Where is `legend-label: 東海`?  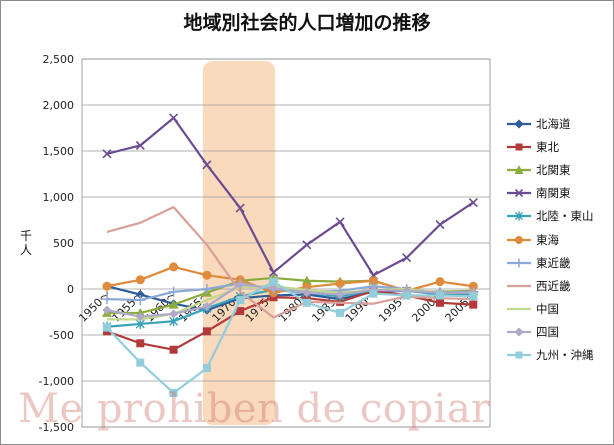
legend-label: 東海 is located at coordinates (547, 239).